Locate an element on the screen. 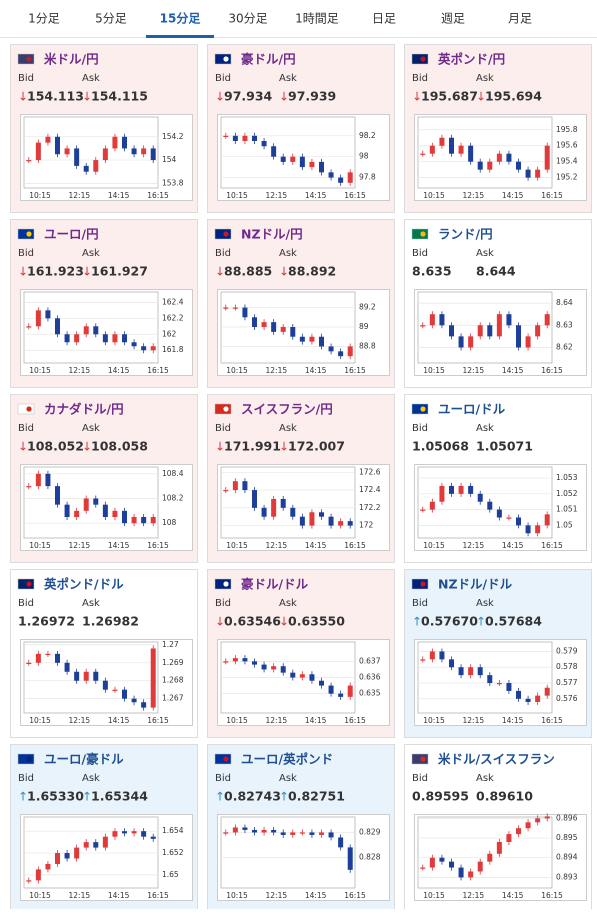  y-tick-label: 0.579 is located at coordinates (567, 650).